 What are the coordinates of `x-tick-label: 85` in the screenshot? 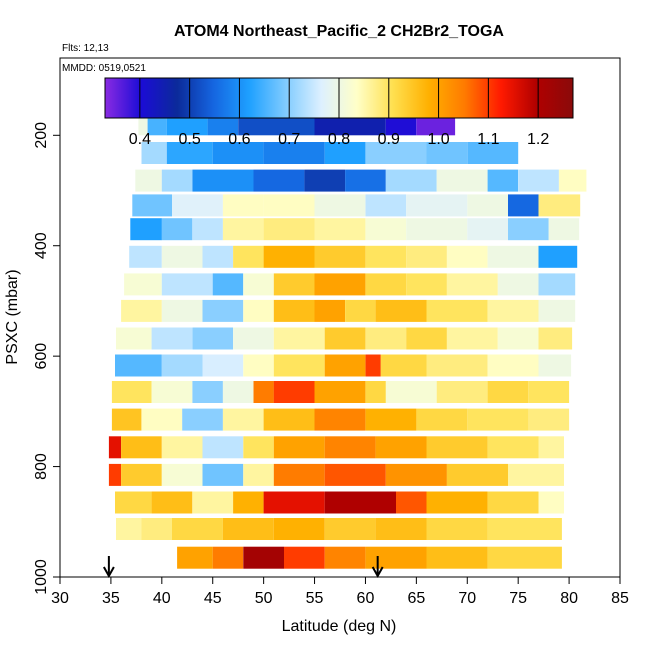 It's located at (620, 598).